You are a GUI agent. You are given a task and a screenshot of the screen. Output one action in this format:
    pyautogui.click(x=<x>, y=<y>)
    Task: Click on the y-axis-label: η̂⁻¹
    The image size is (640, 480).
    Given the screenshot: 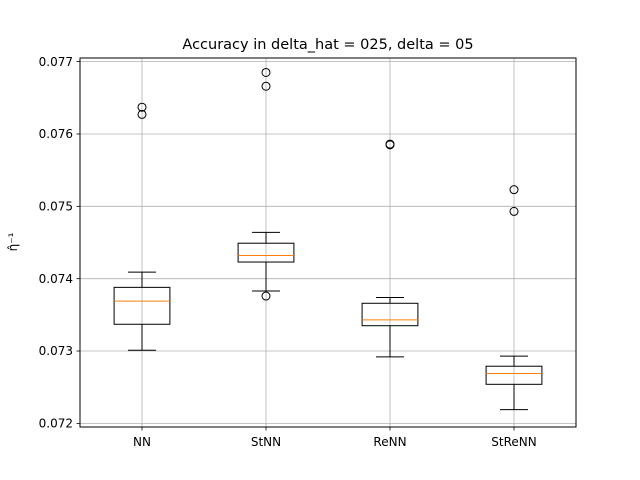 What is the action you would take?
    pyautogui.click(x=13, y=241)
    